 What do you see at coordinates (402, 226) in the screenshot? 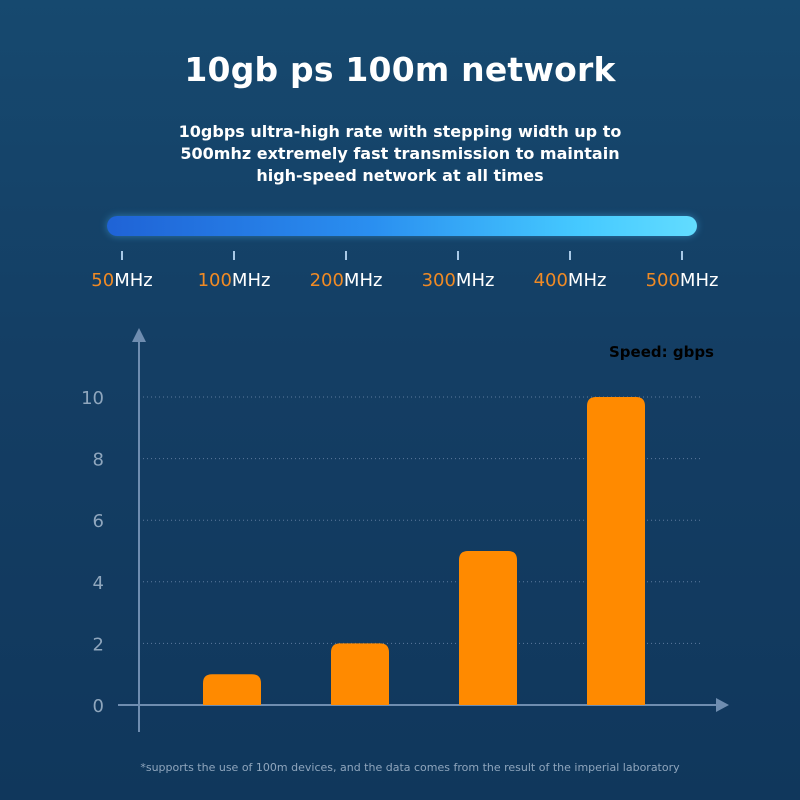
I see `frequency-gradient-bar` at bounding box center [402, 226].